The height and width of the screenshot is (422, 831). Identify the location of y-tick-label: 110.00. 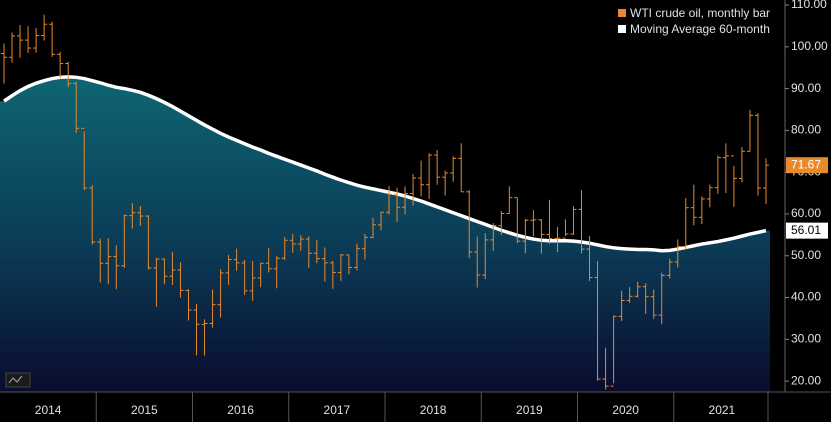
(809, 5).